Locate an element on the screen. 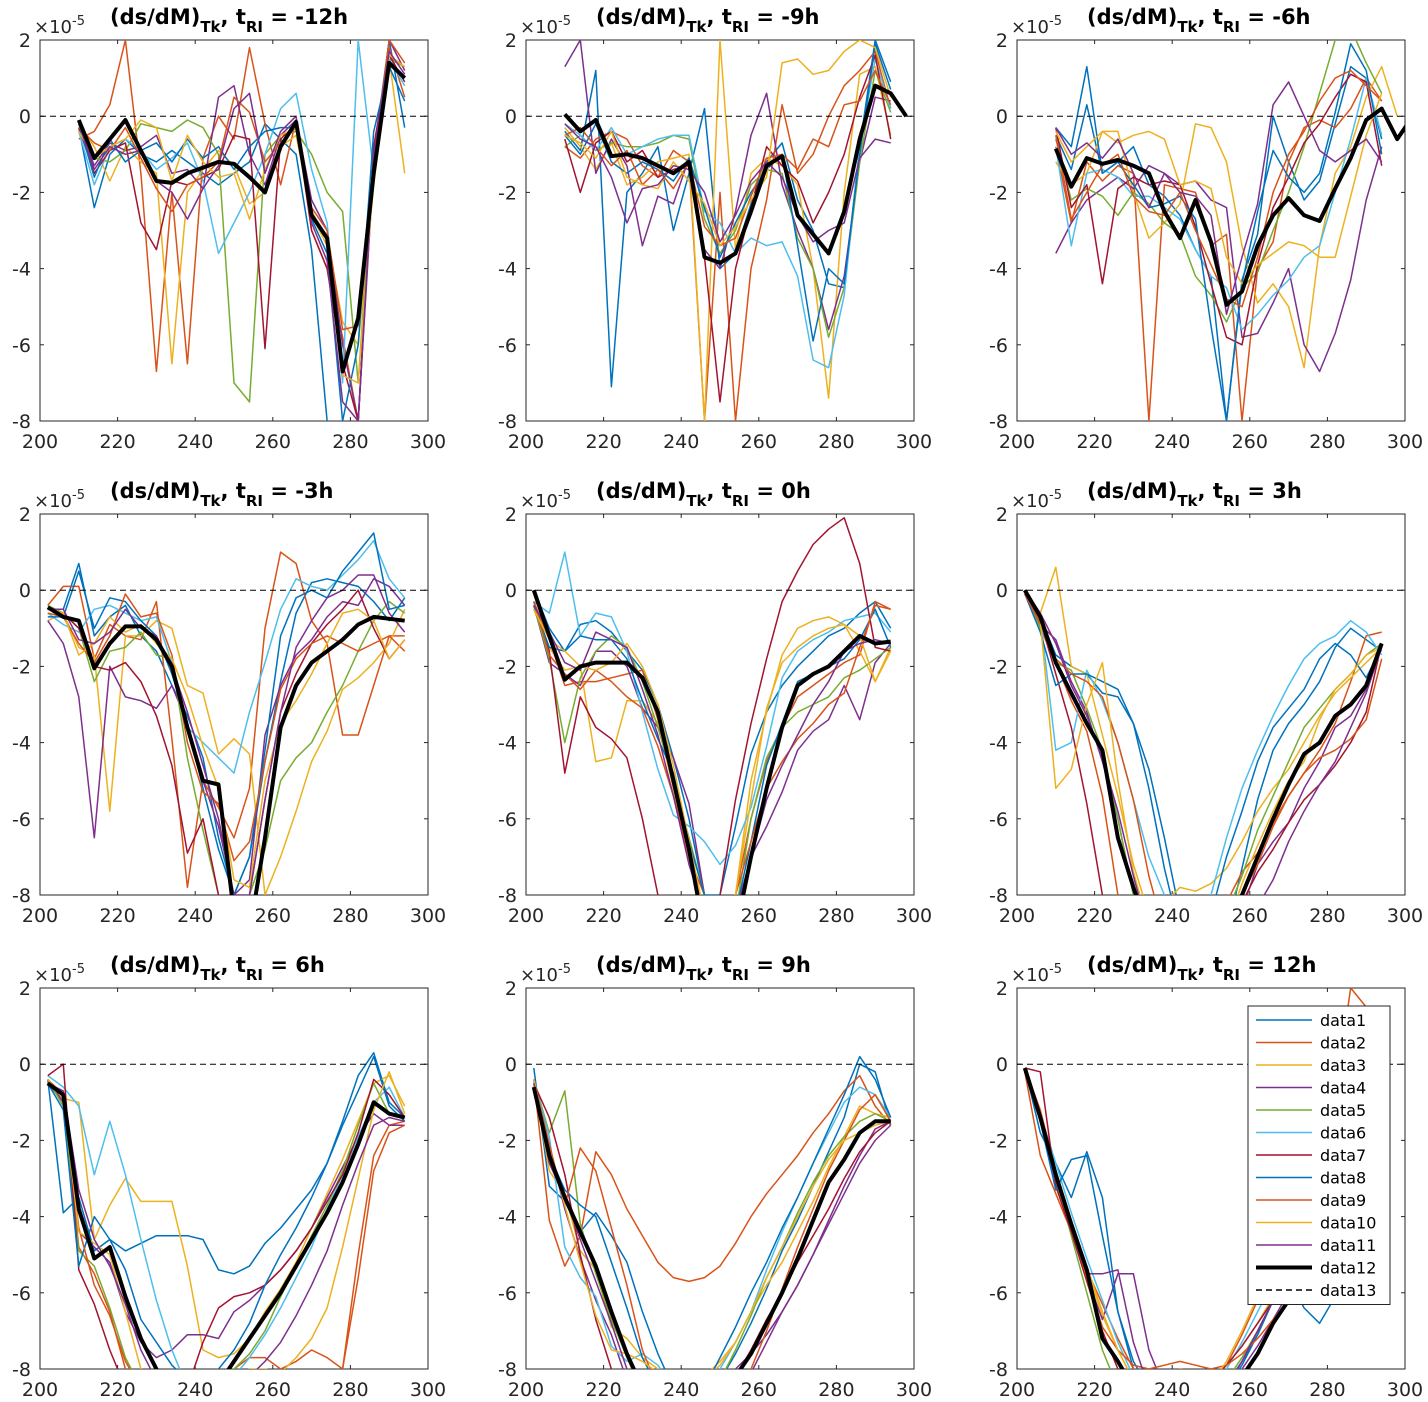  panel-title: (ds/dM)Tk, tRI = 0h is located at coordinates (703, 494).